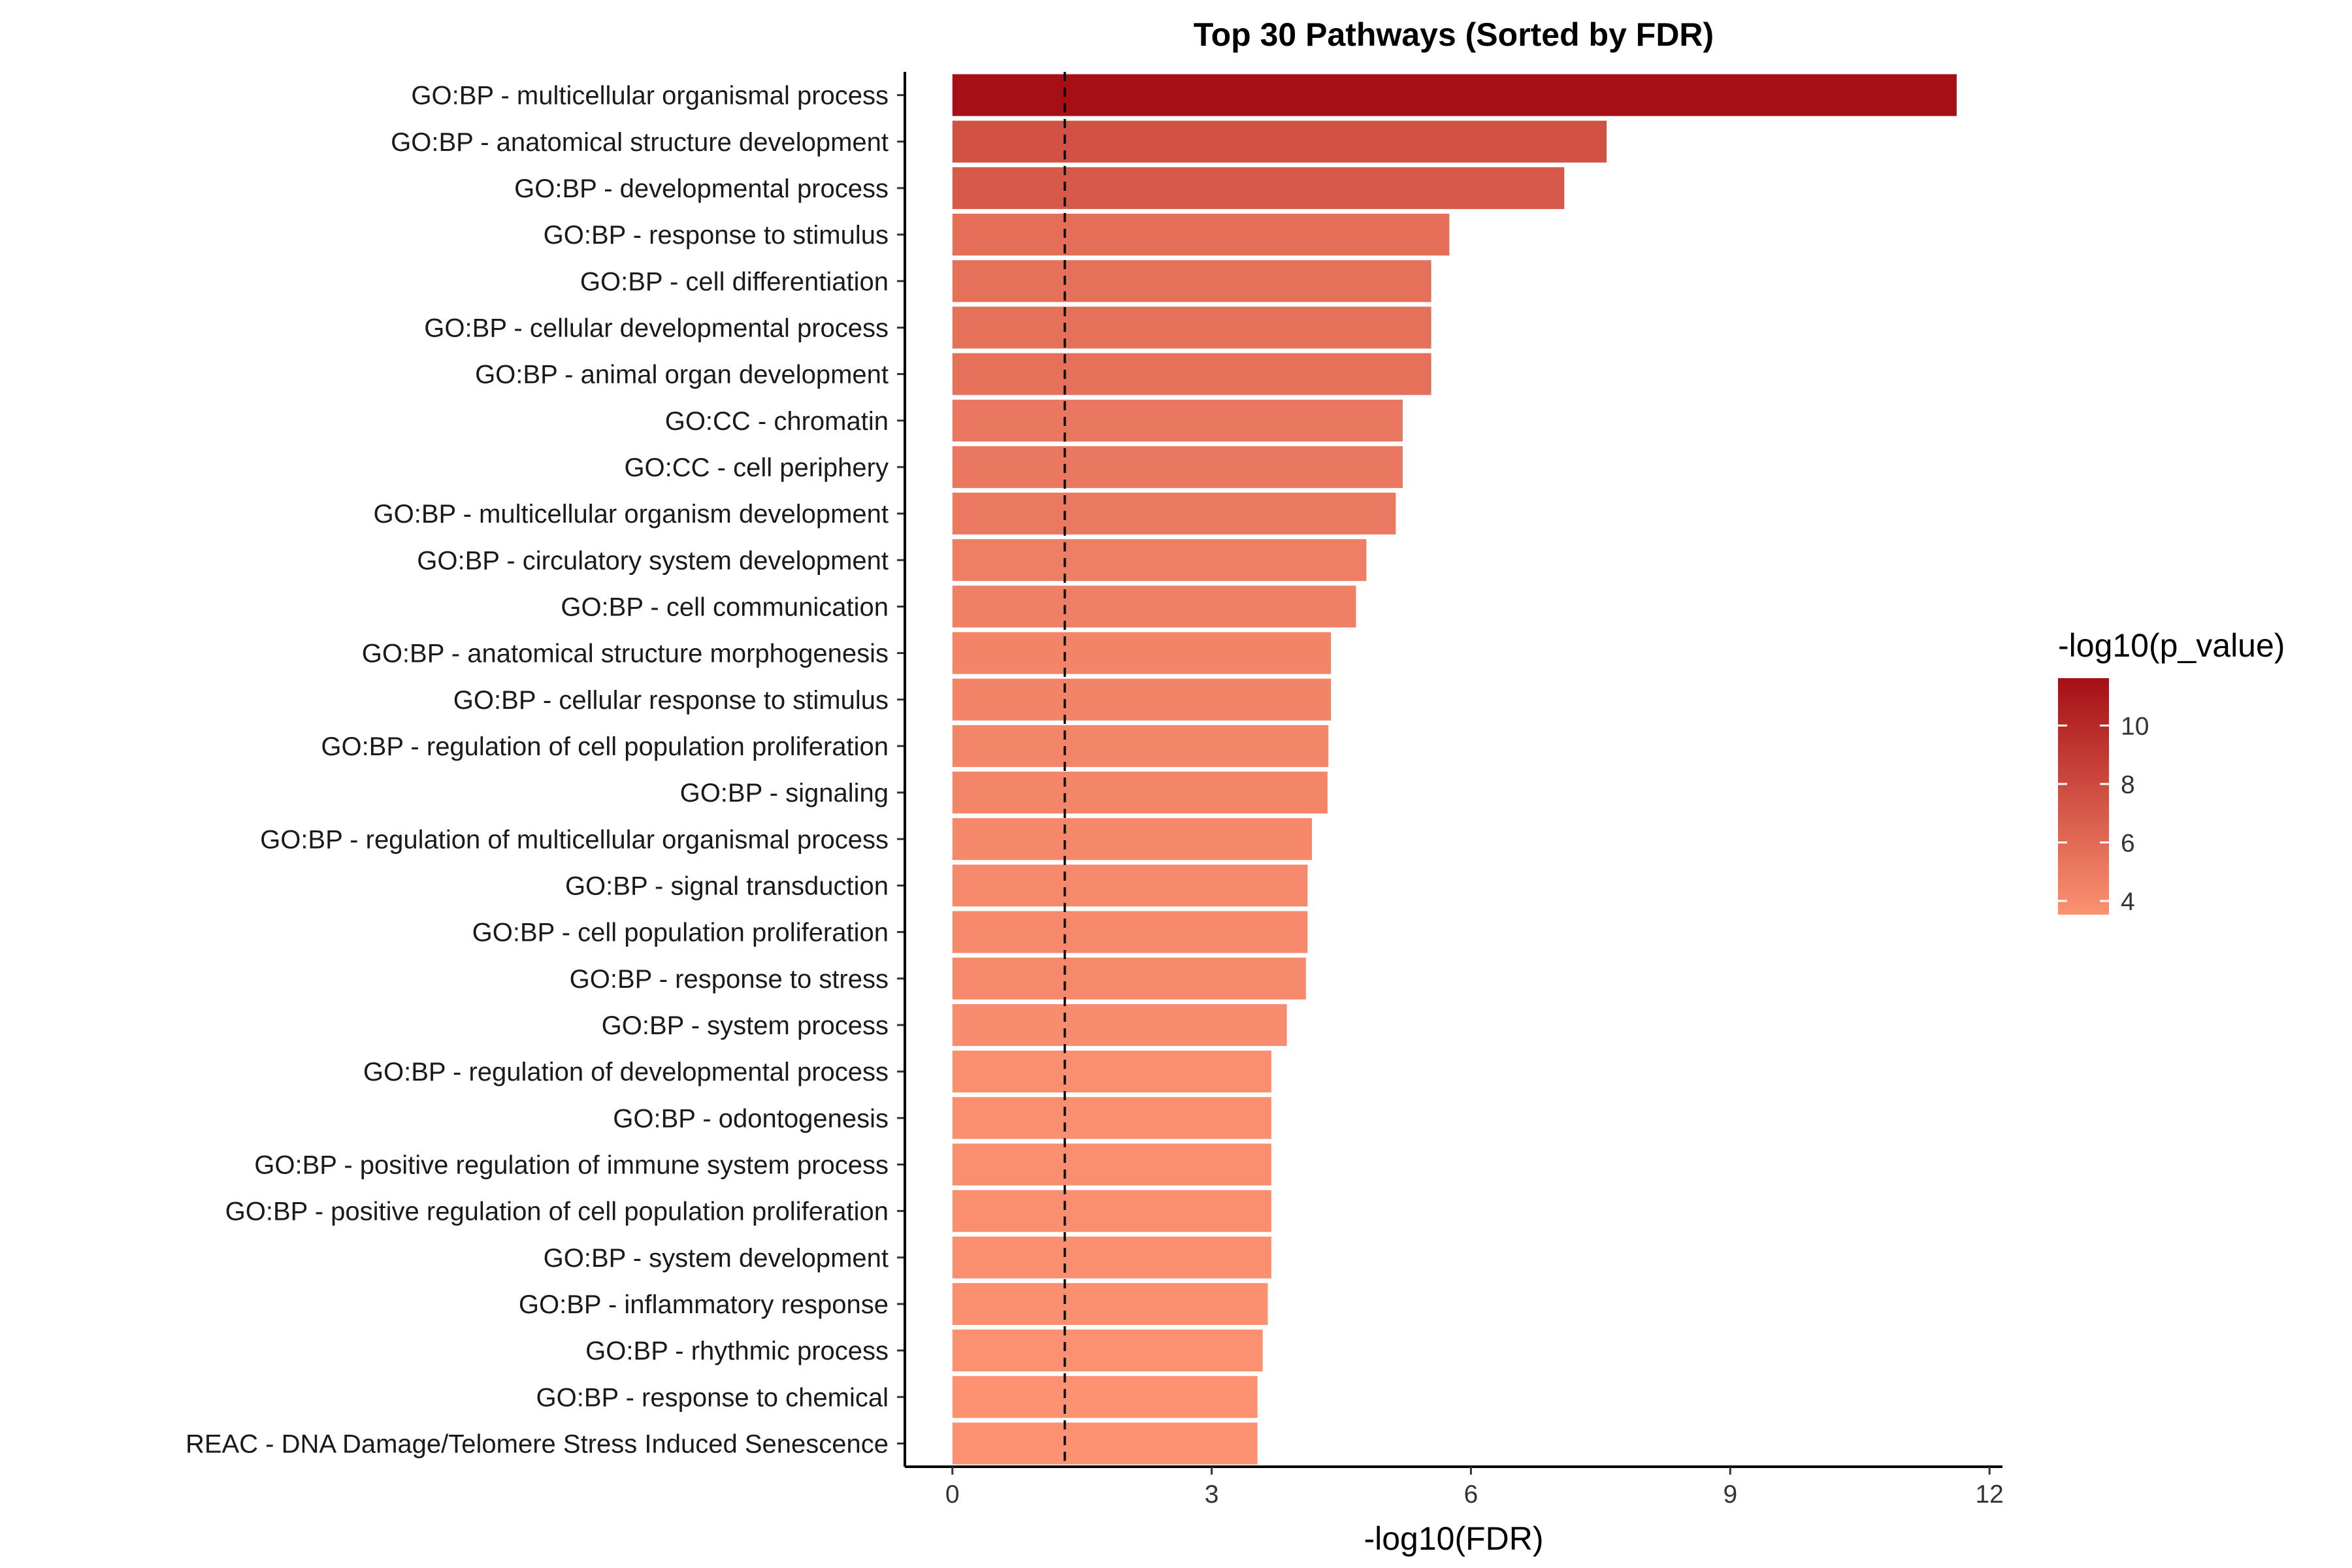  I want to click on x-tick-label: 9, so click(1730, 1494).